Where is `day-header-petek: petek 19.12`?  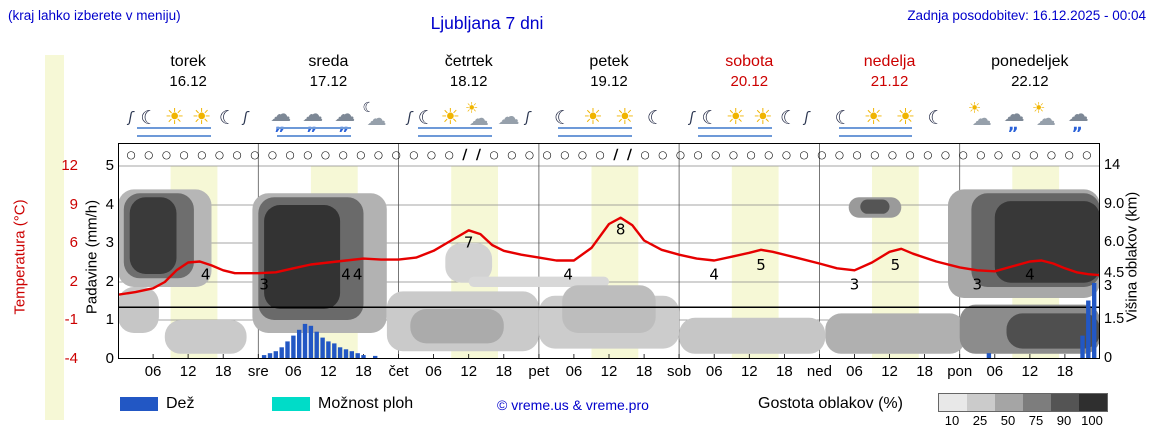 day-header-petek: petek 19.12 is located at coordinates (609, 72).